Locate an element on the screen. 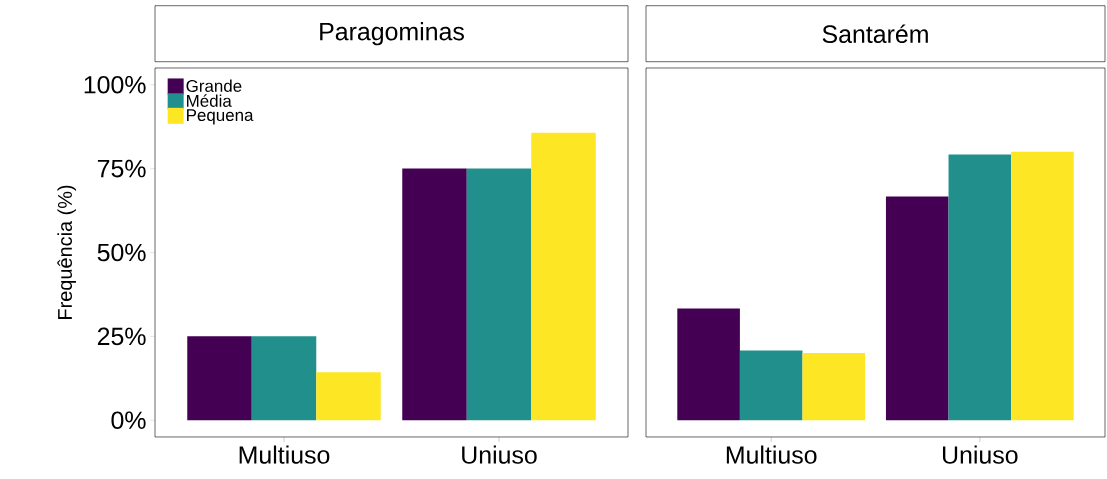  chart-title: Santarém is located at coordinates (875, 34).